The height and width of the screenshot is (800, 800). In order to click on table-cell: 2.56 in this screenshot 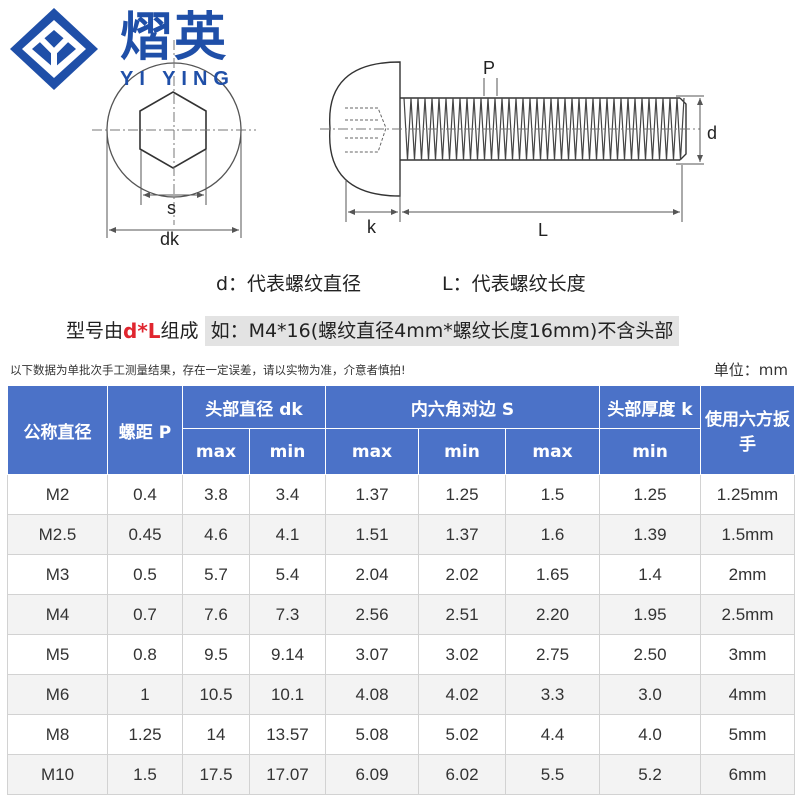, I will do `click(372, 614)`.